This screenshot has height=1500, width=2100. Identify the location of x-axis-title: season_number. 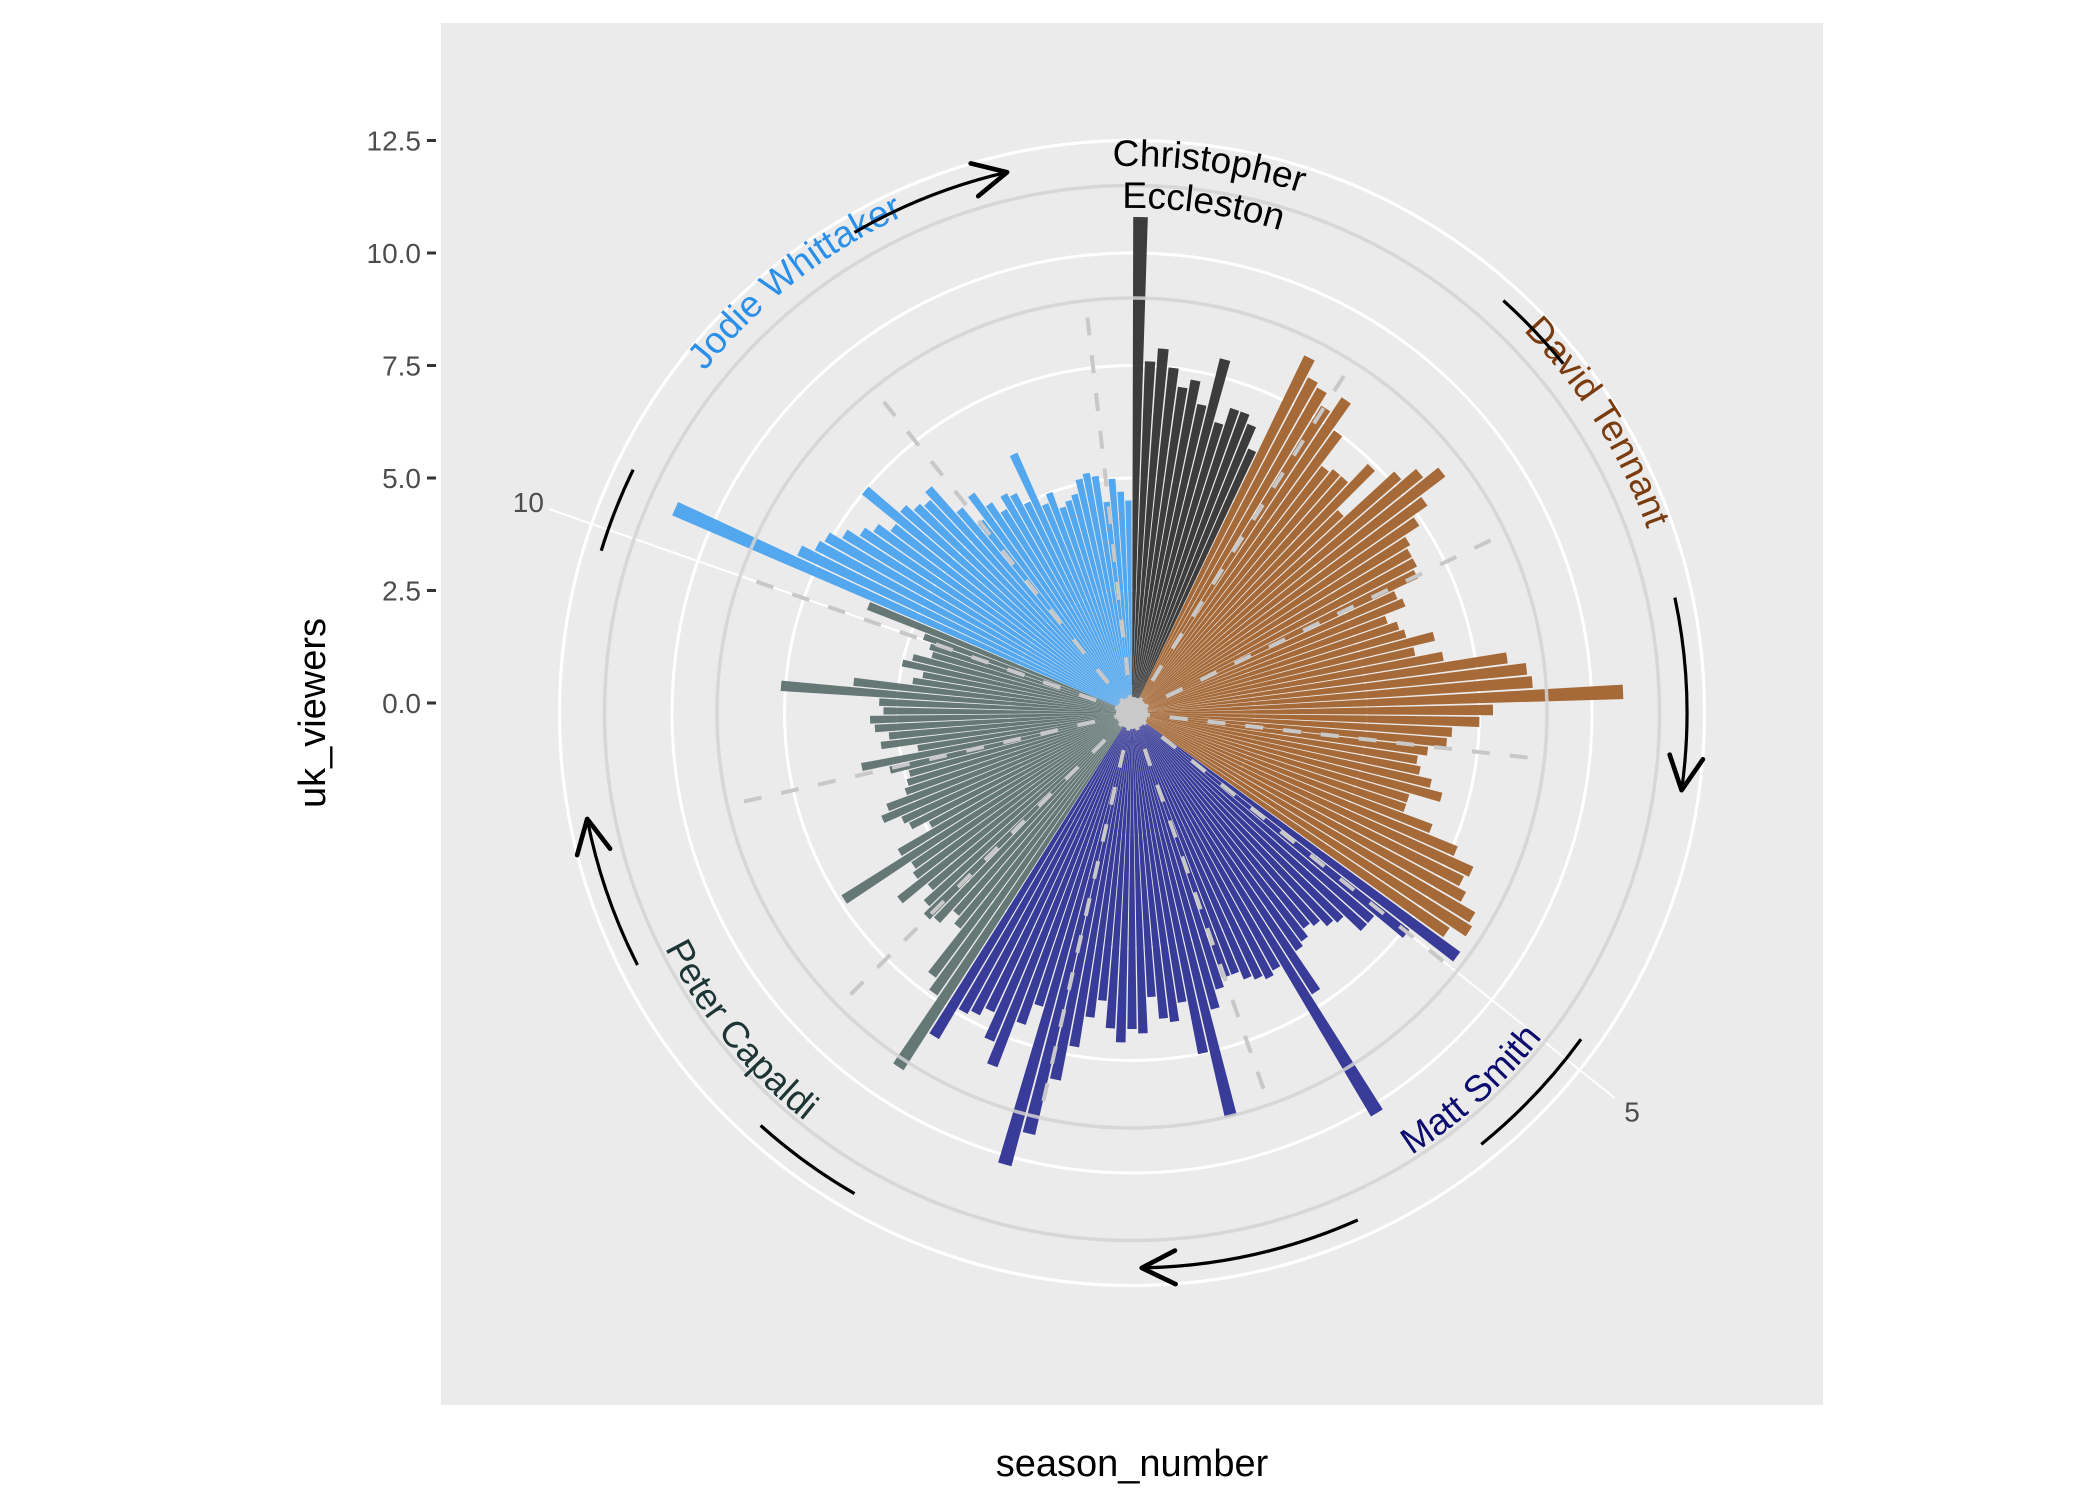
(1132, 1464).